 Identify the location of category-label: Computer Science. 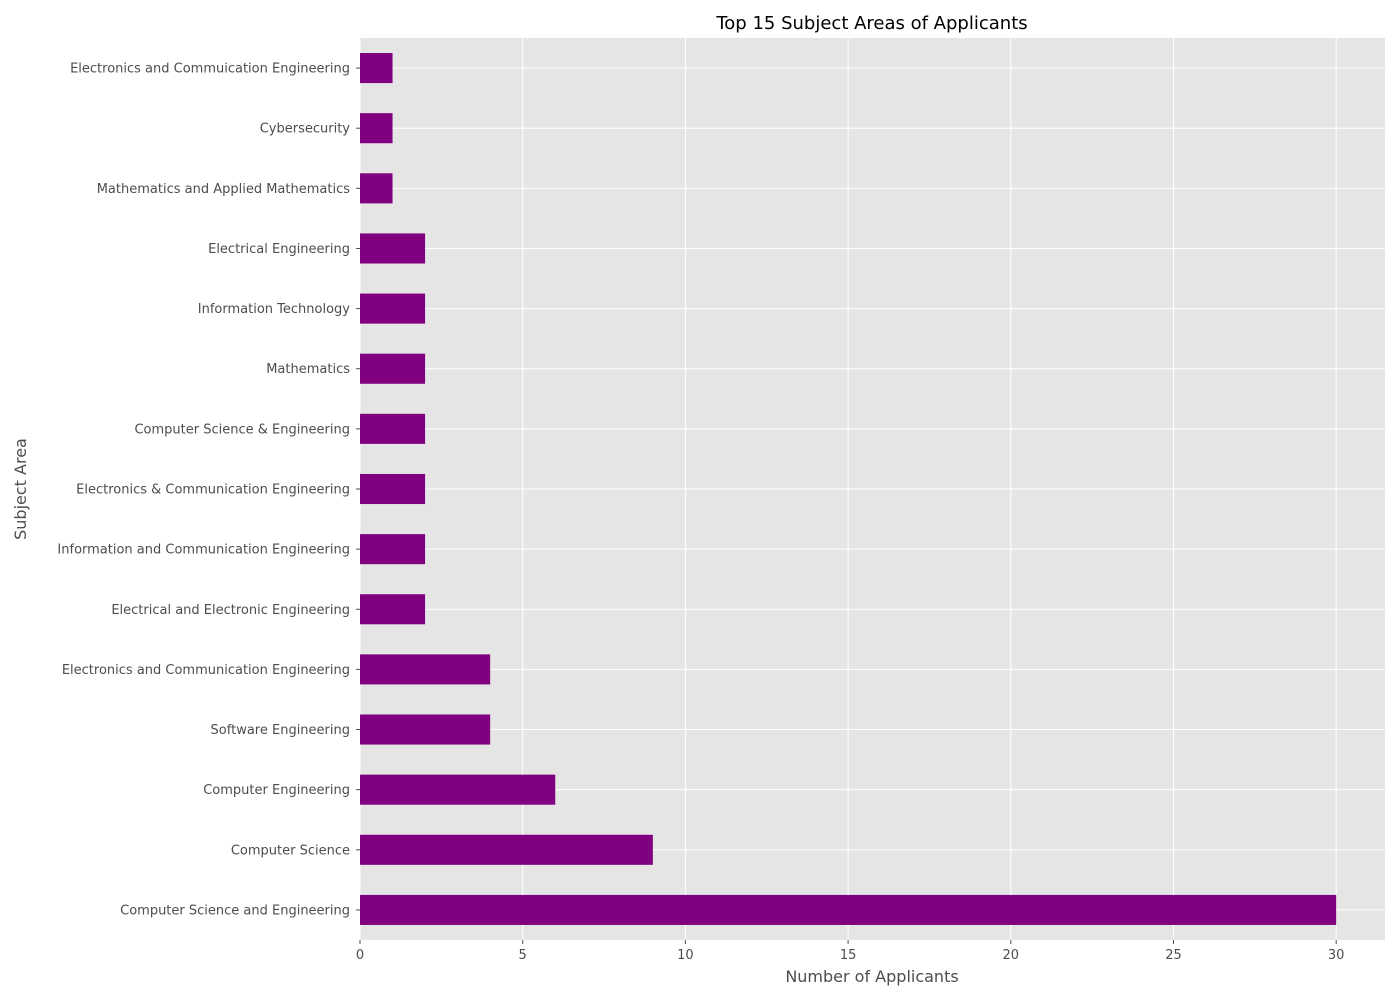
(290, 850).